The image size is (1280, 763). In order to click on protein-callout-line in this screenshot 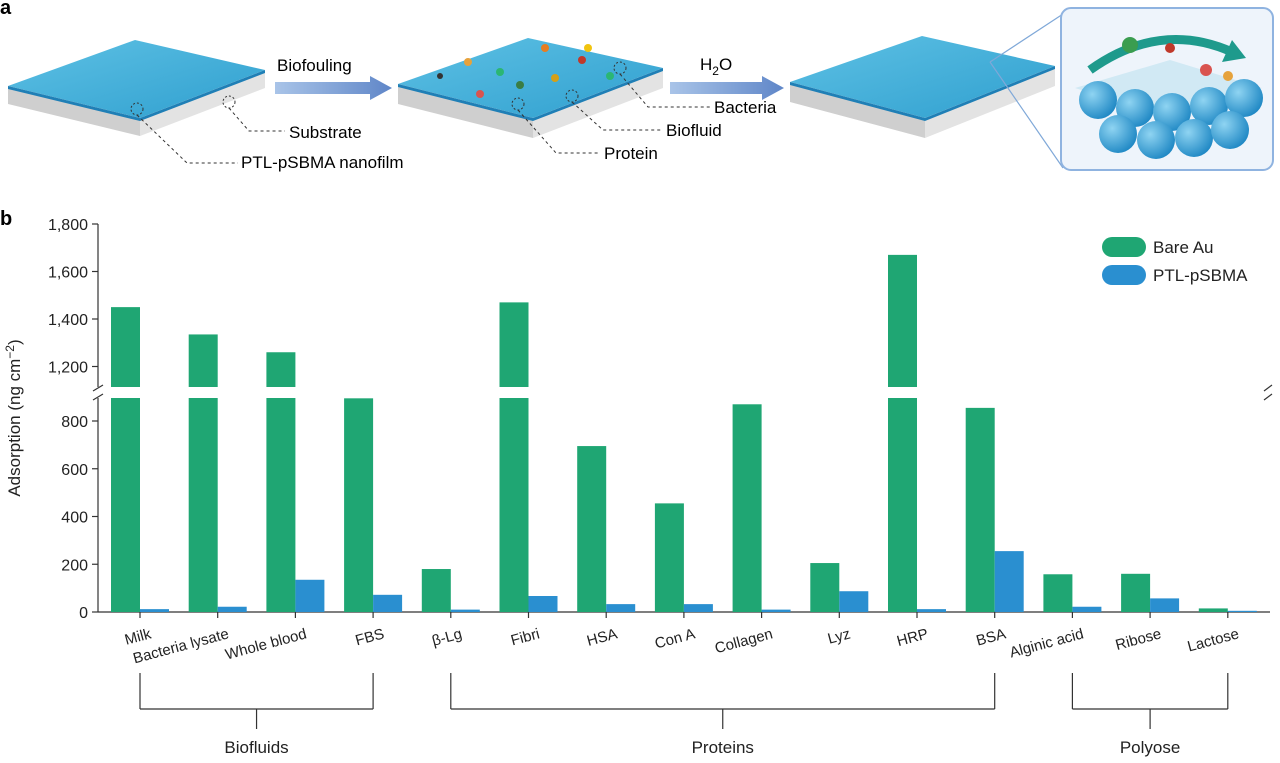, I will do `click(558, 131)`.